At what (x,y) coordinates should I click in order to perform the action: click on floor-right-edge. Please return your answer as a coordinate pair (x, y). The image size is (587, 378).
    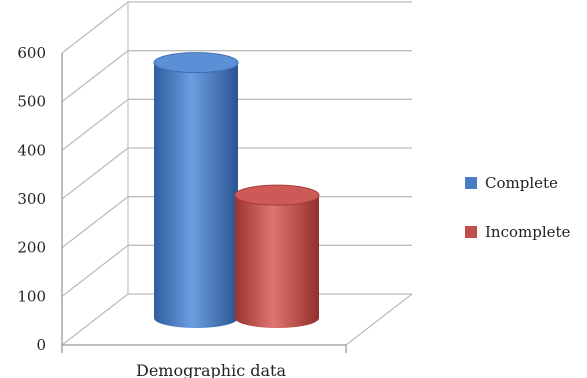
    Looking at the image, I should click on (379, 319).